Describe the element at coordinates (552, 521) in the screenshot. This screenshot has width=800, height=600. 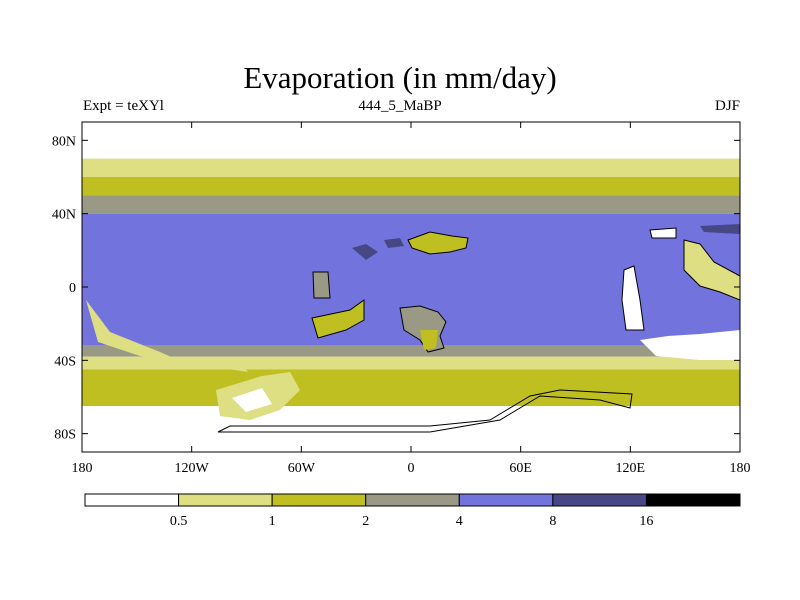
I see `colorbar-level-label: 8` at that location.